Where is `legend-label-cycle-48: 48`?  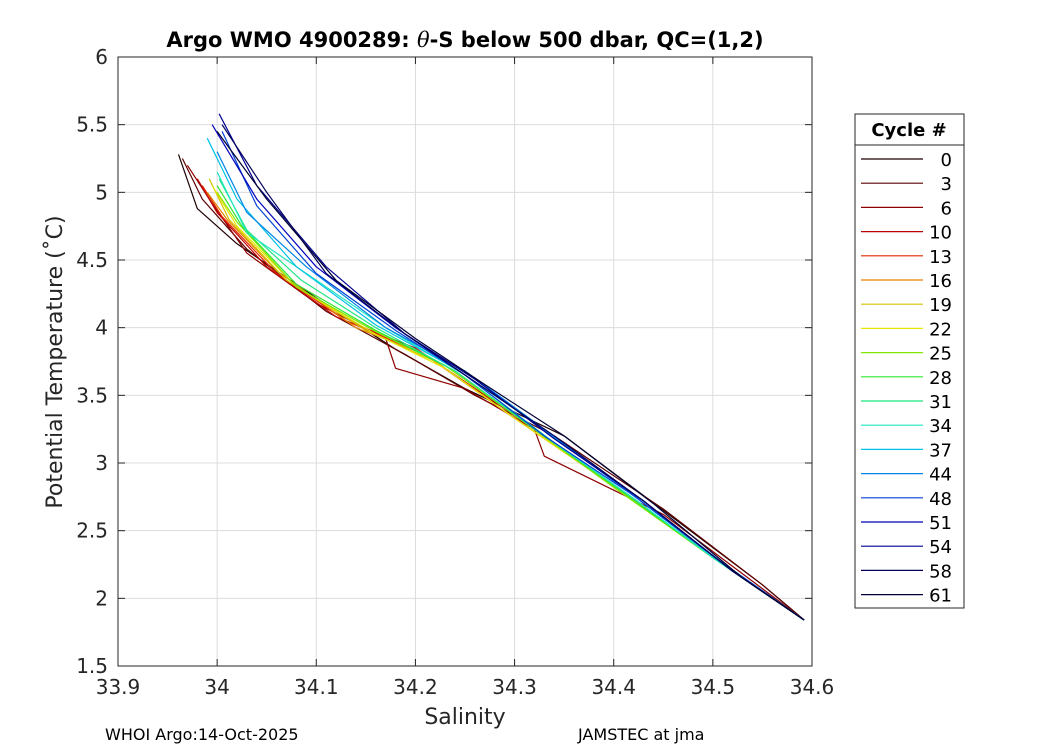 legend-label-cycle-48: 48 is located at coordinates (940, 499).